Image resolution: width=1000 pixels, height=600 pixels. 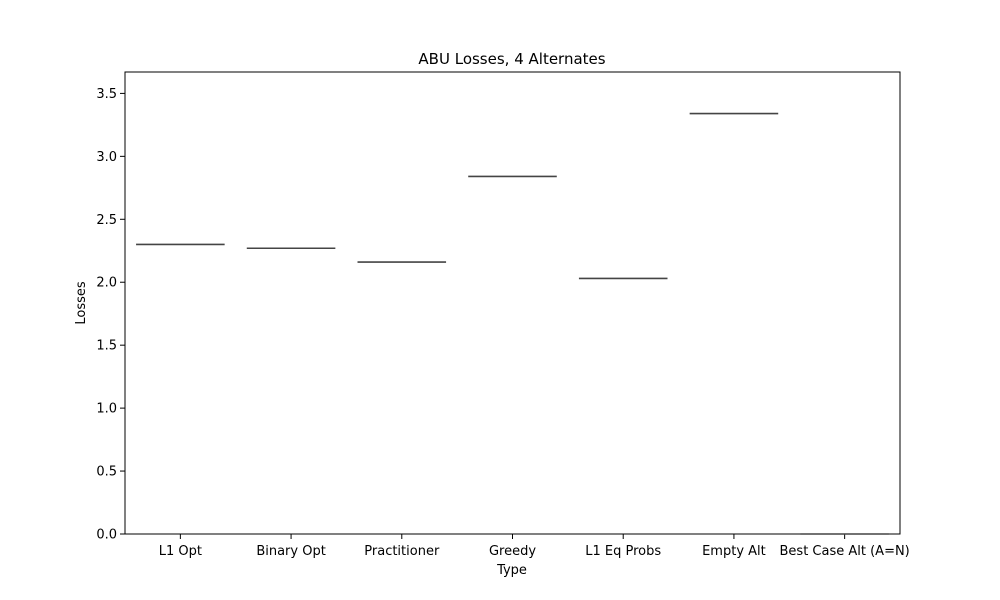 What do you see at coordinates (734, 551) in the screenshot?
I see `x-tick-label: Empty Alt` at bounding box center [734, 551].